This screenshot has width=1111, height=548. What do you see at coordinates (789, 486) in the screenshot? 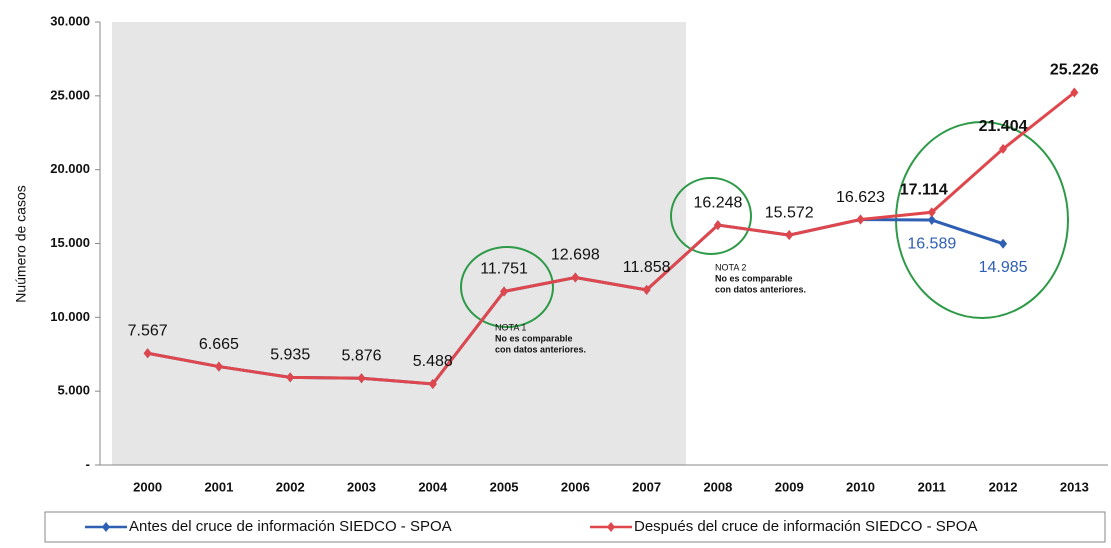
I see `x-tick-label: 2009` at bounding box center [789, 486].